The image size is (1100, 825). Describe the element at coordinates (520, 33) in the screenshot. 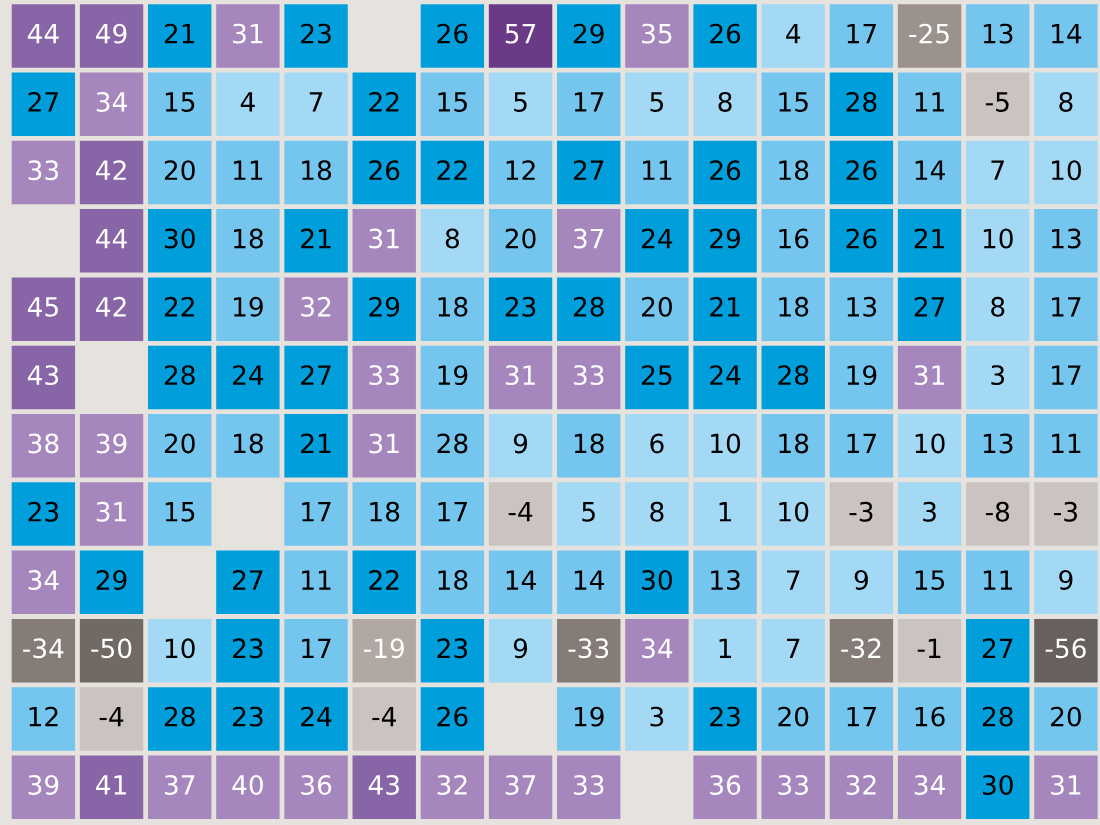

I see `data-label: 57` at that location.